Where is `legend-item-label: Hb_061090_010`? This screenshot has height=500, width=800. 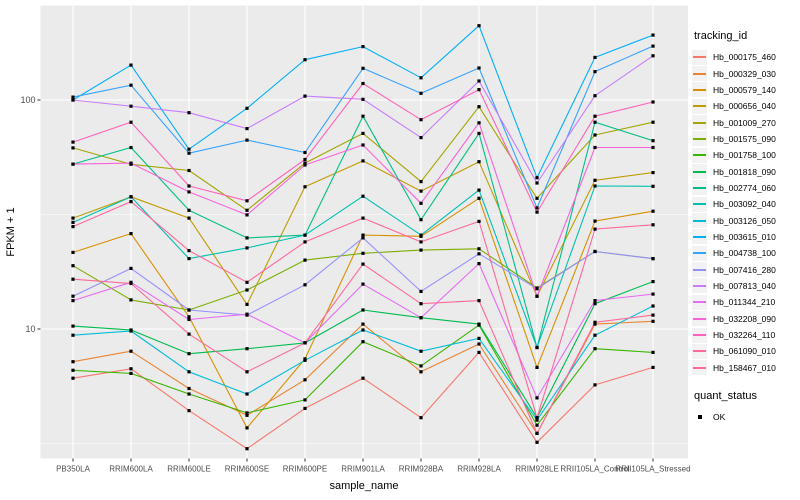
legend-item-label: Hb_061090_010 is located at coordinates (744, 351).